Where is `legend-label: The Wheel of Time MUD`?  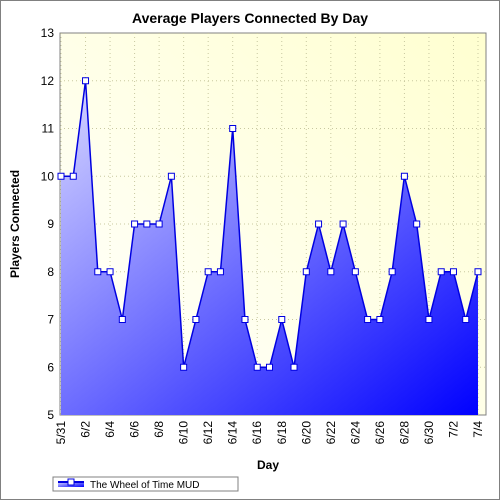 legend-label: The Wheel of Time MUD is located at coordinates (144, 485).